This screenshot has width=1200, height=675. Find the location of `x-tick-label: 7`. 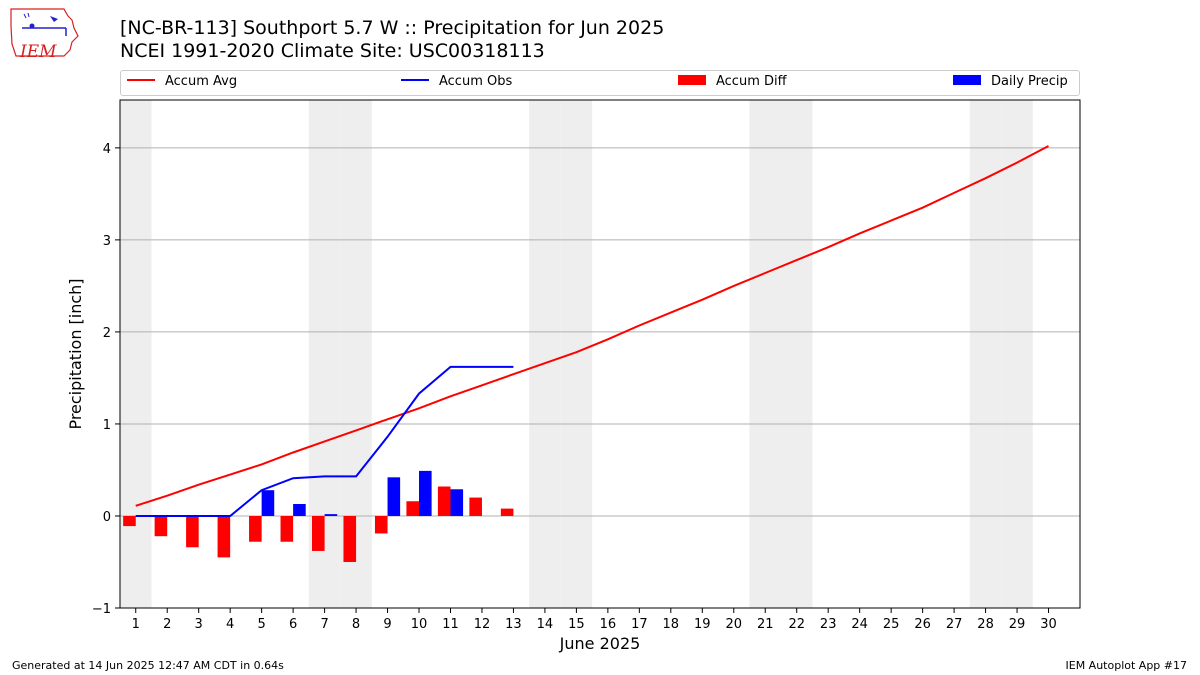

x-tick-label: 7 is located at coordinates (324, 624).